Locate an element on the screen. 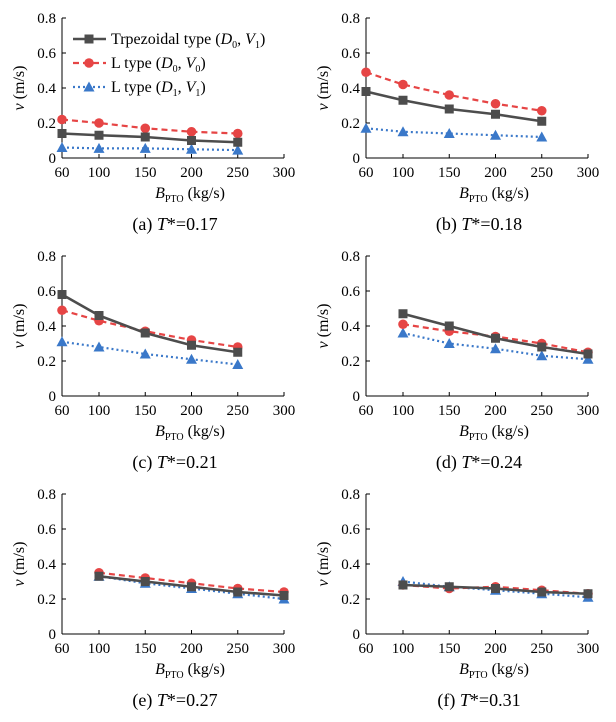 The height and width of the screenshot is (722, 616). panel-caption: (b) T*=0.18 is located at coordinates (479, 224).